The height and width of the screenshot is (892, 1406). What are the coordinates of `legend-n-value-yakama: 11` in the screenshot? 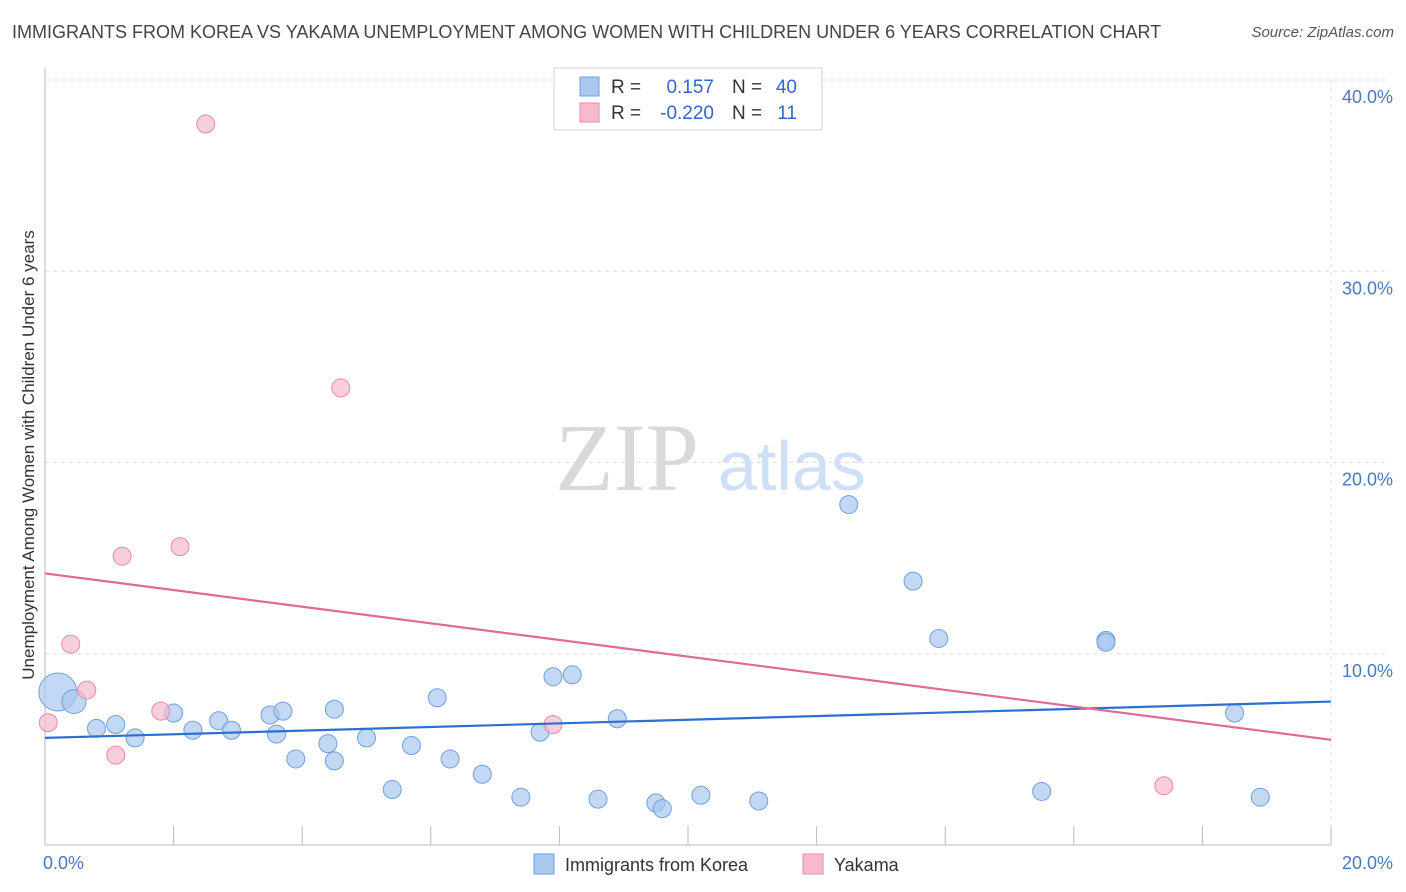 It's located at (787, 113).